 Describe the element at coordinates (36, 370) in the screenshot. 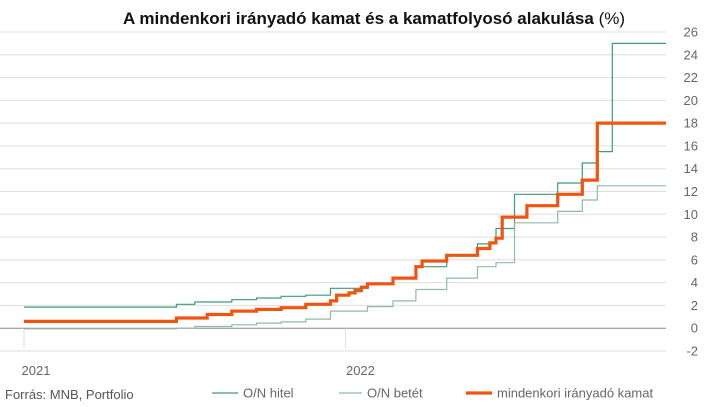

I see `x-tick-label: 2021` at that location.